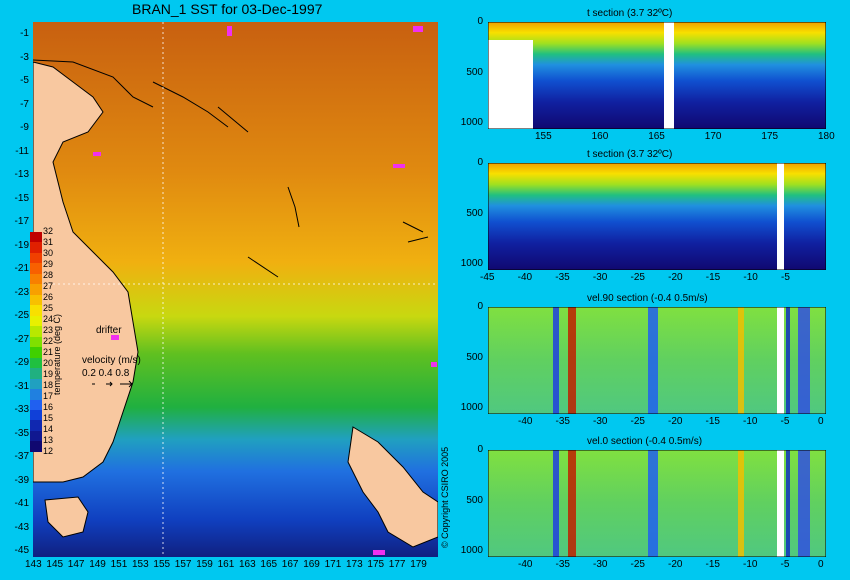 The width and height of the screenshot is (850, 580). What do you see at coordinates (415, 232) in the screenshot?
I see `fiji-islands` at bounding box center [415, 232].